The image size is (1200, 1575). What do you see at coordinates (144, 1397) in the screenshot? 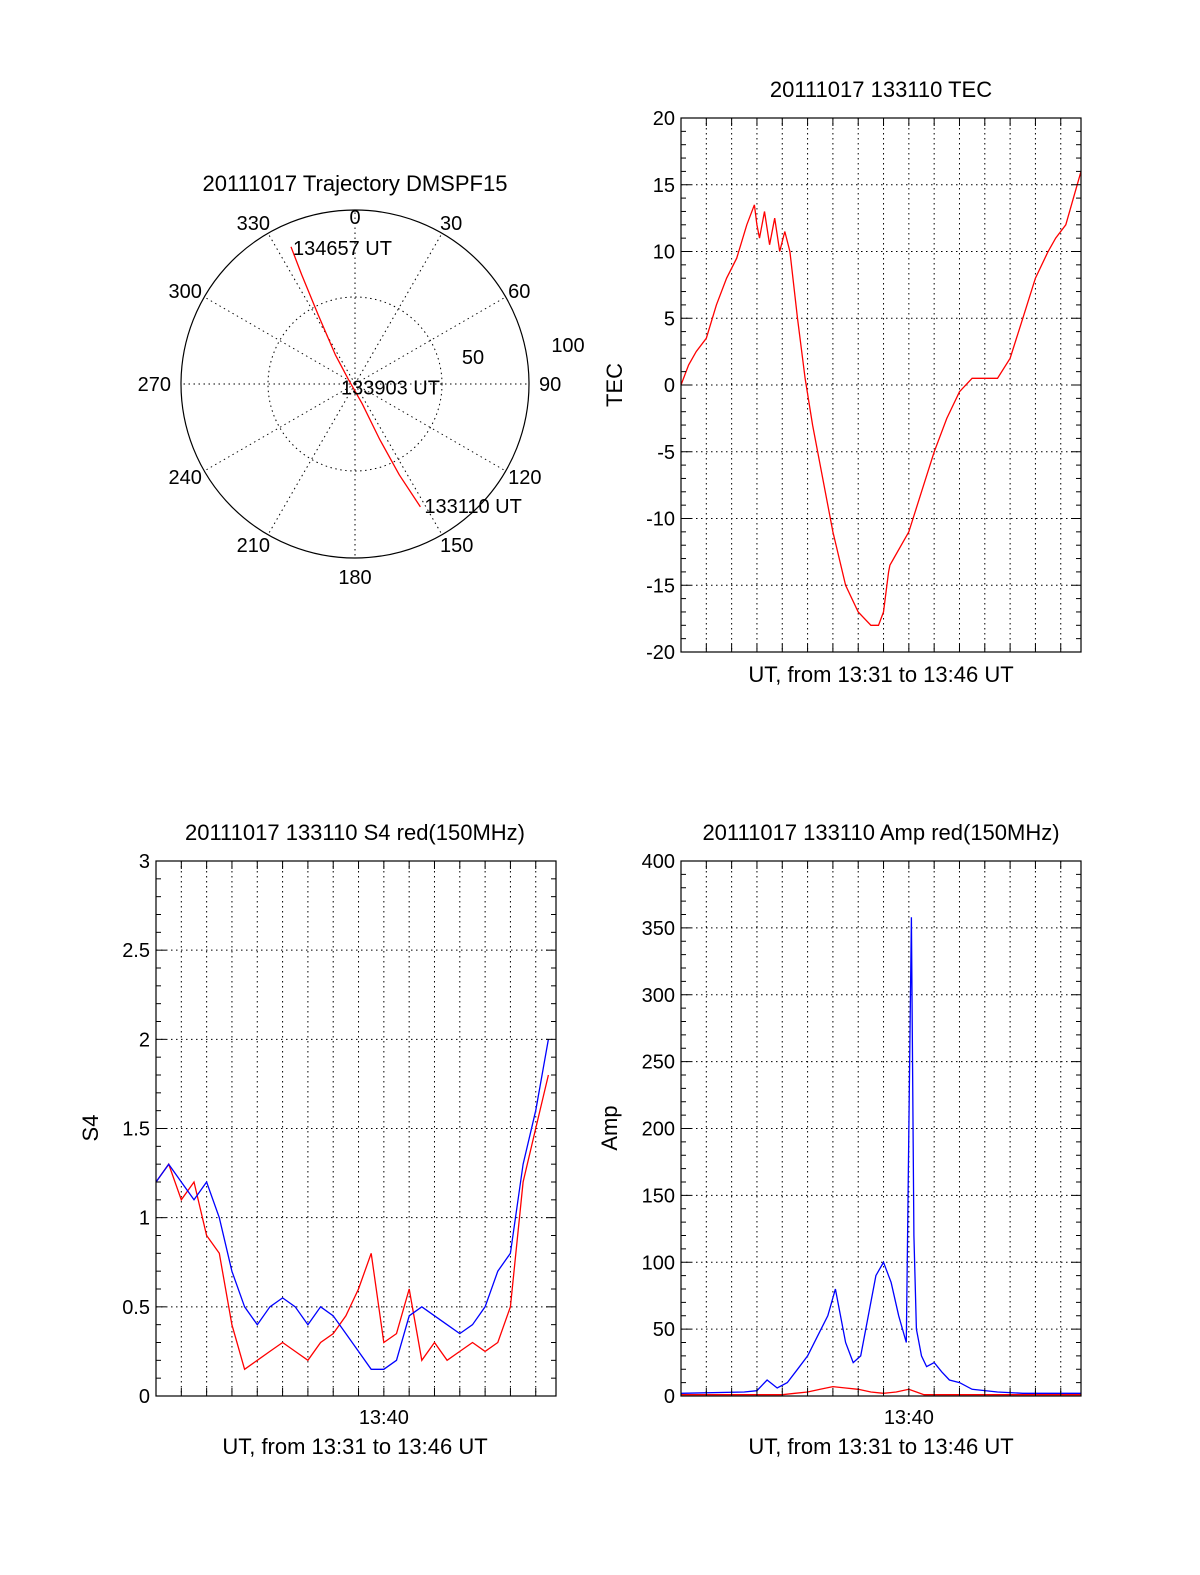
I see `s4-ytick-label: 0` at bounding box center [144, 1397].